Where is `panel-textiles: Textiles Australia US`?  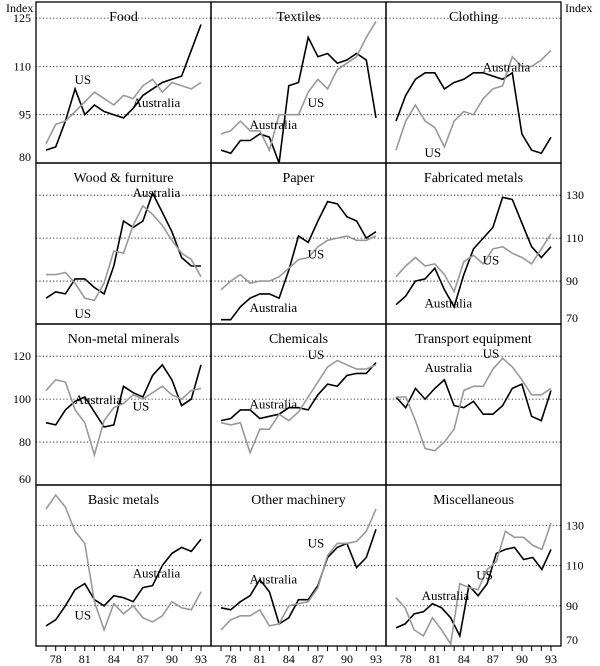
panel-textiles: Textiles Australia US is located at coordinates (298, 82).